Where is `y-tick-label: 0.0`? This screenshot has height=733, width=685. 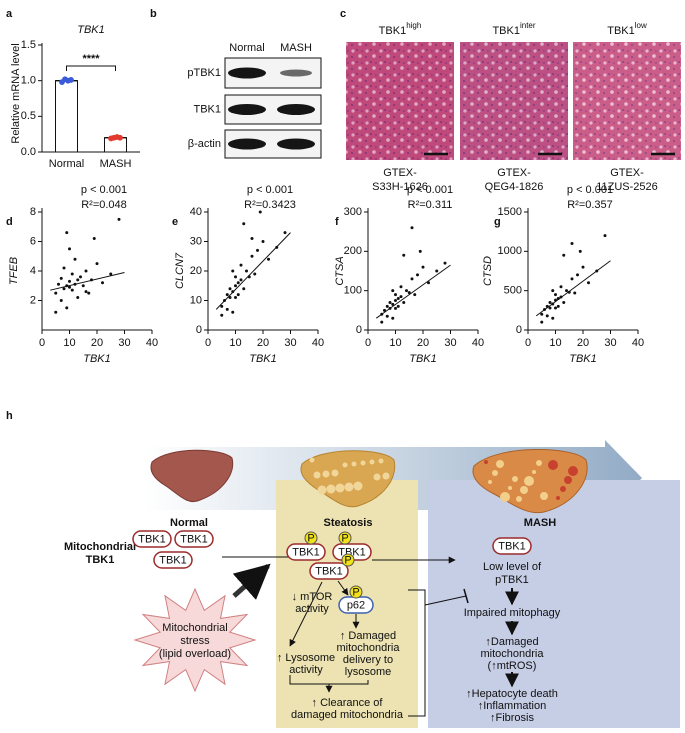
y-tick-label: 0.0 is located at coordinates (28, 152).